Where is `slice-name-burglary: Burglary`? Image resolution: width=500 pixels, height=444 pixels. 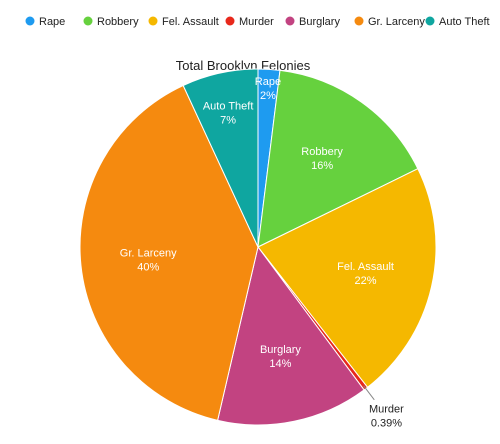
slice-name-burglary: Burglary is located at coordinates (280, 350).